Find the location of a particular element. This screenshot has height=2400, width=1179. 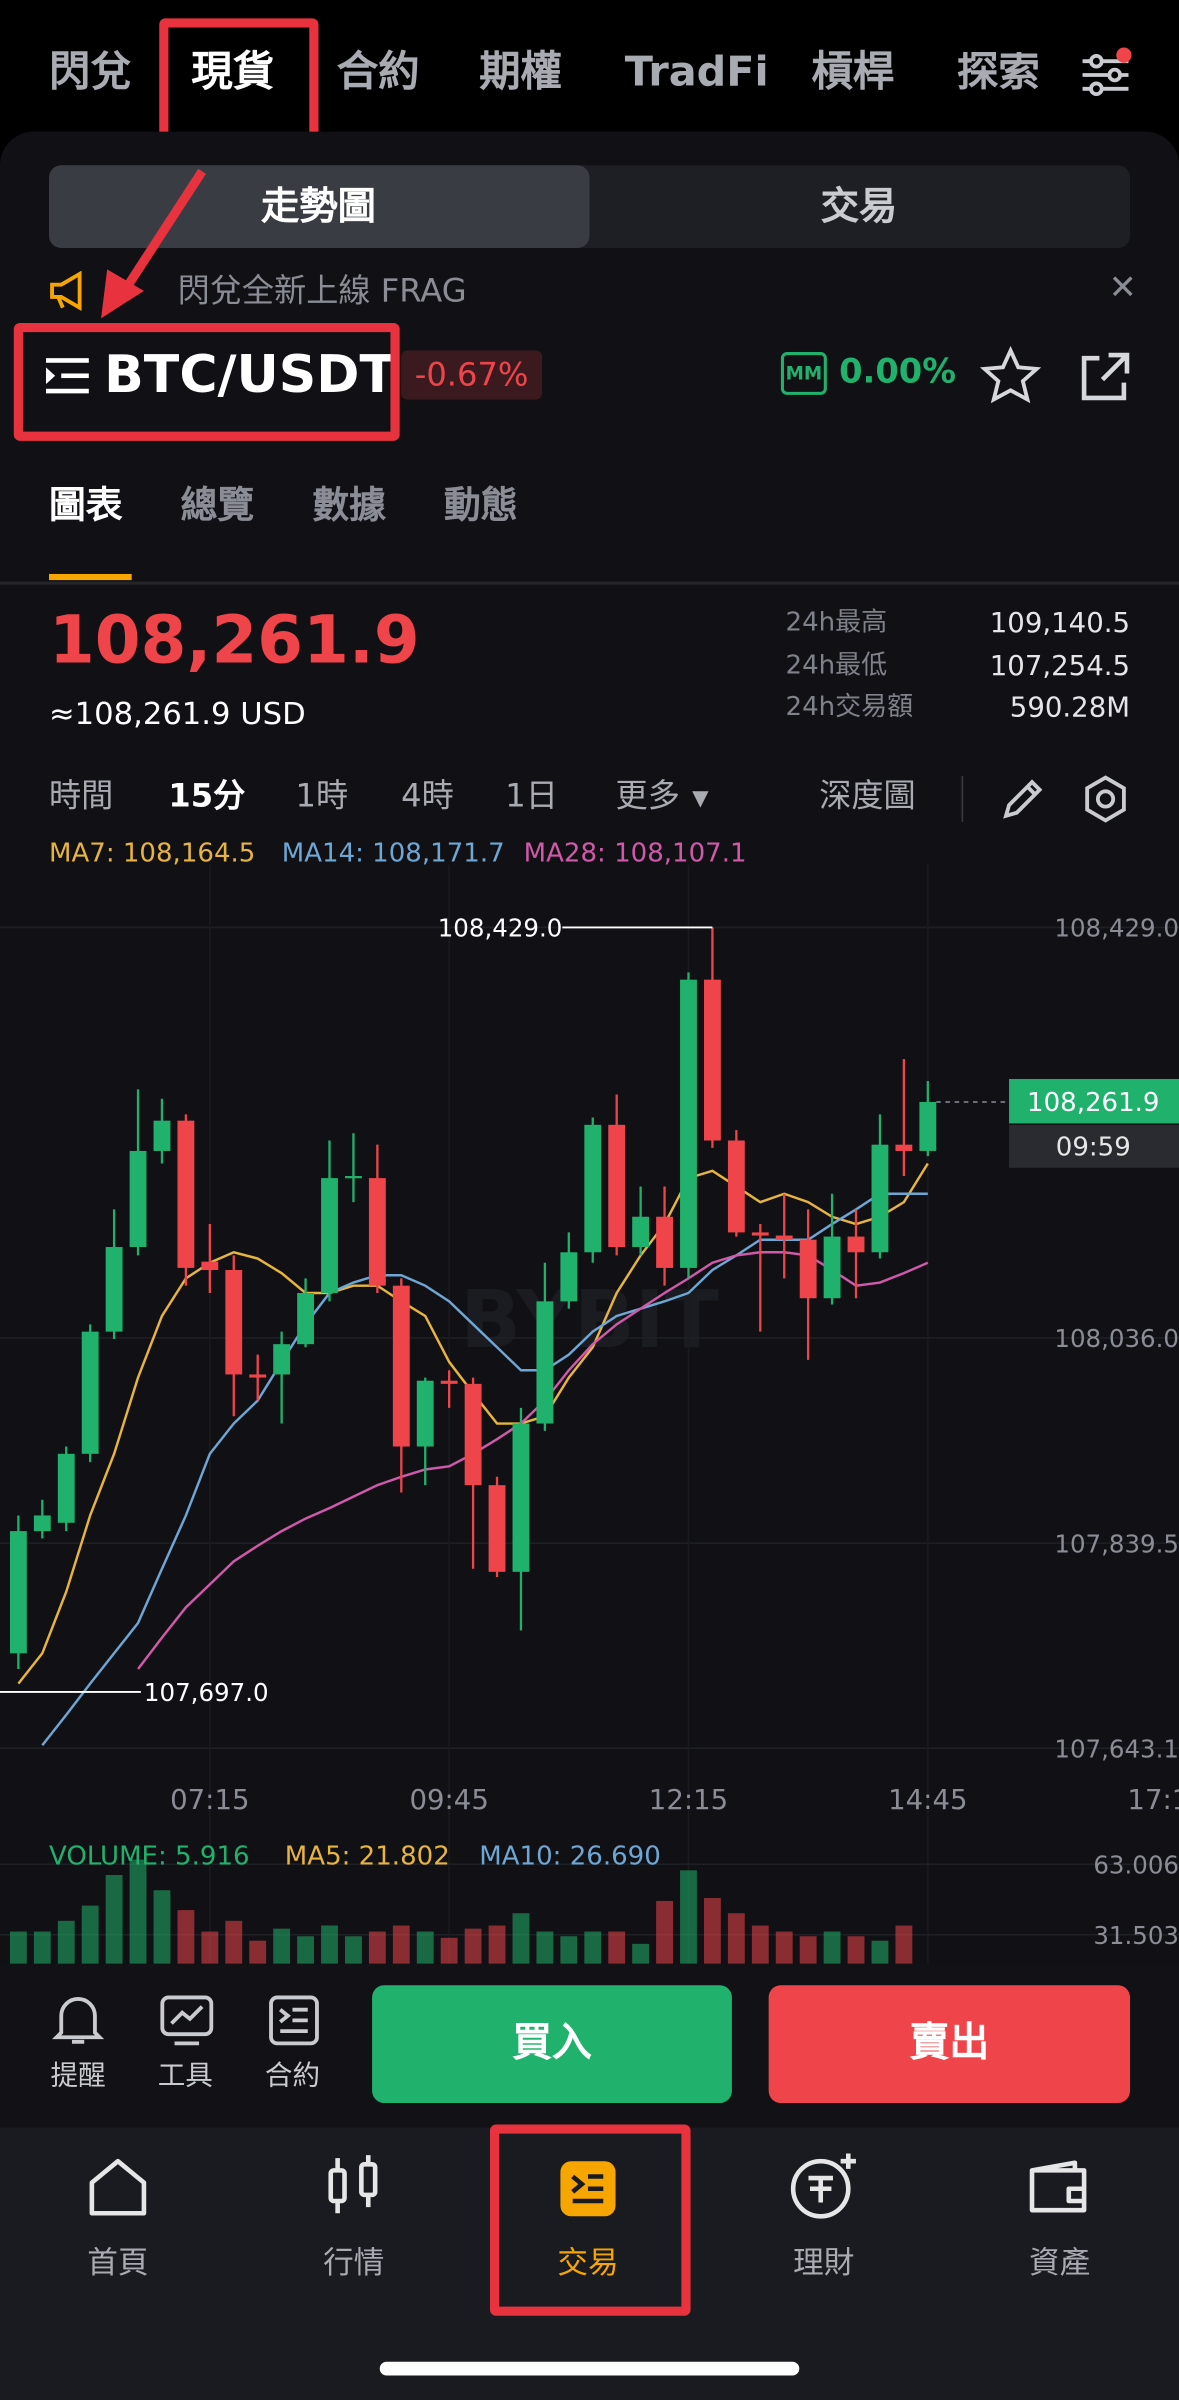

buy-button: 買入 is located at coordinates (552, 2044).